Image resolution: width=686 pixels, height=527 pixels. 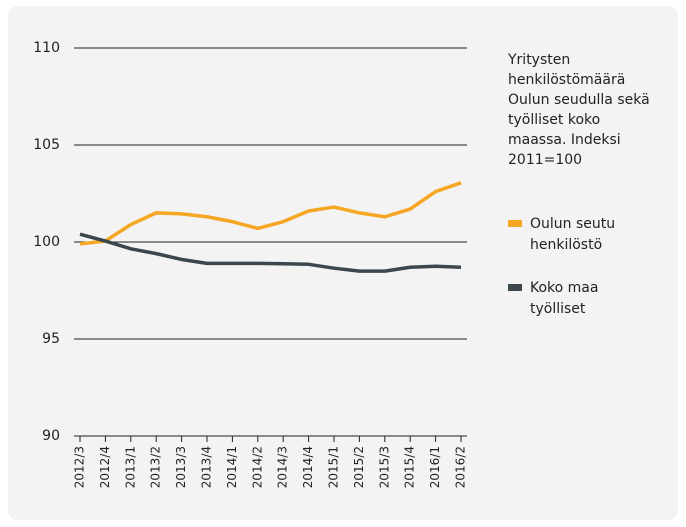 What do you see at coordinates (181, 467) in the screenshot?
I see `x-tick-label: 2013/3` at bounding box center [181, 467].